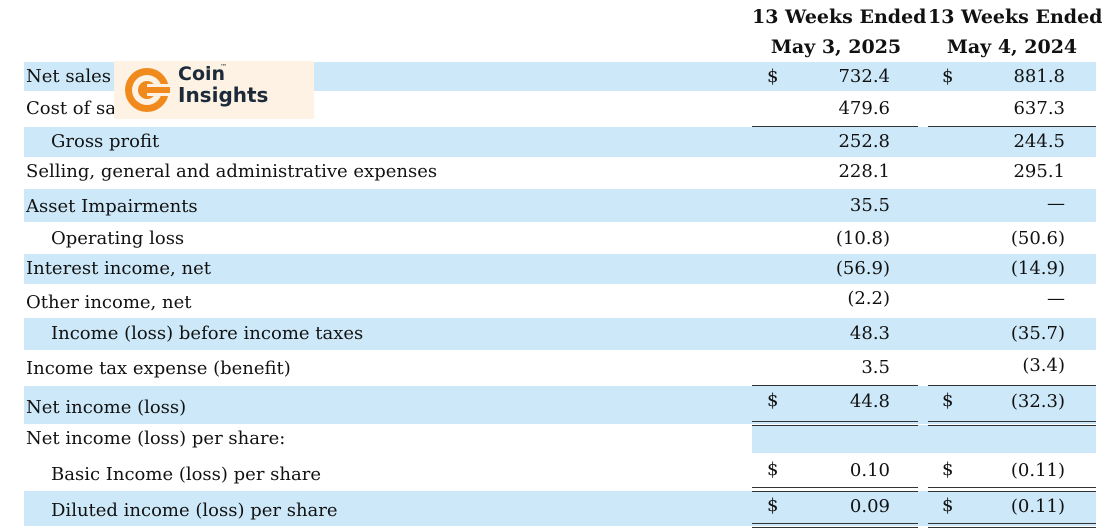 This screenshot has height=531, width=1116. Describe the element at coordinates (560, 302) in the screenshot. I see `table-row-other-income: Other income, net (2.2) —` at that location.